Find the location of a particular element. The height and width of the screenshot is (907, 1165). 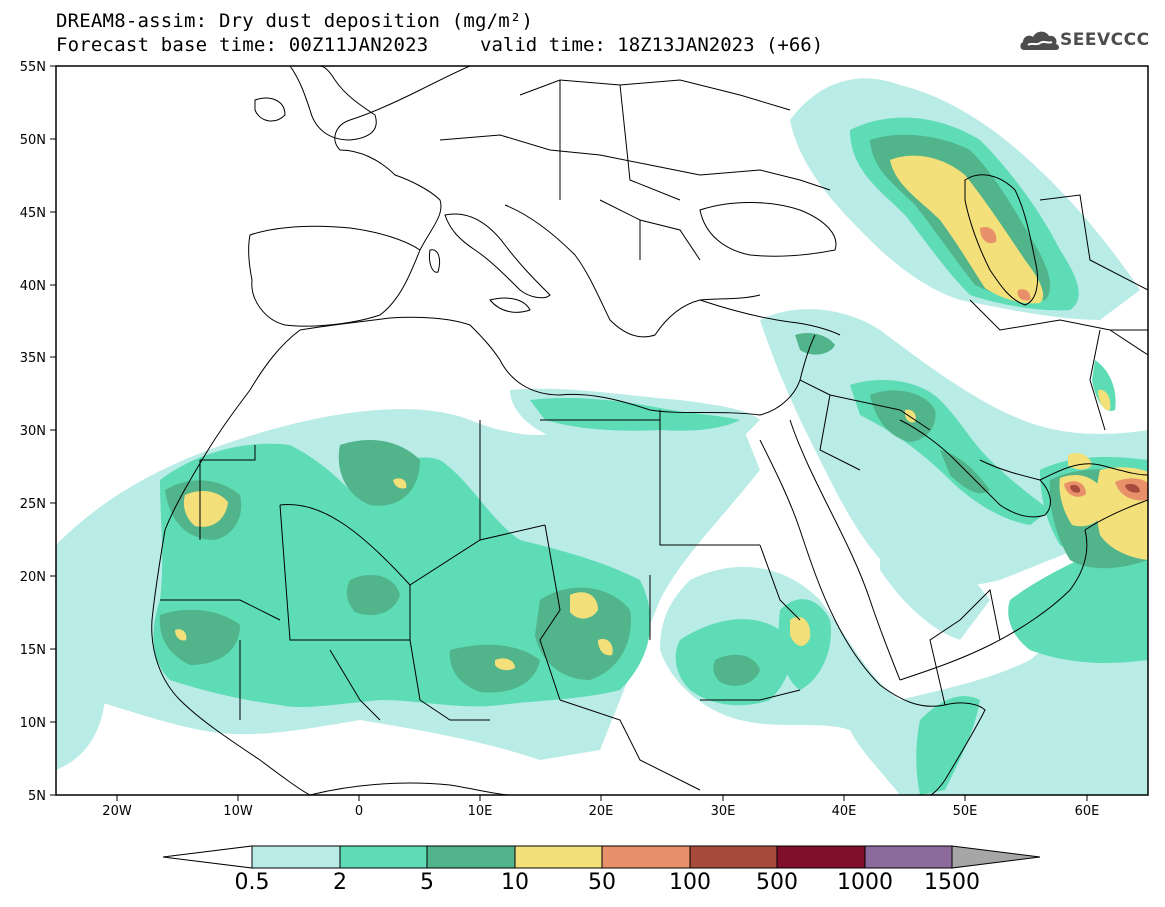

colorbar-label: 0.5 is located at coordinates (252, 882).